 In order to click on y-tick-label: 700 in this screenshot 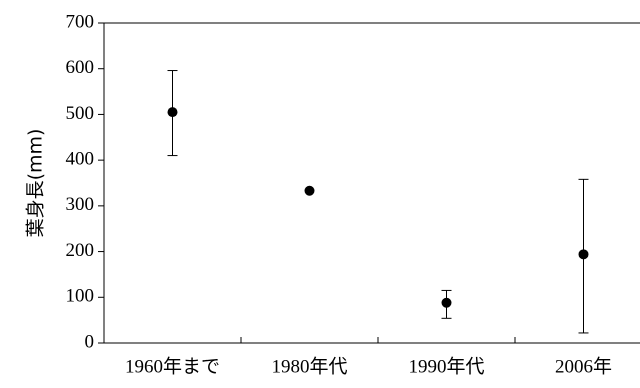, I will do `click(80, 21)`.